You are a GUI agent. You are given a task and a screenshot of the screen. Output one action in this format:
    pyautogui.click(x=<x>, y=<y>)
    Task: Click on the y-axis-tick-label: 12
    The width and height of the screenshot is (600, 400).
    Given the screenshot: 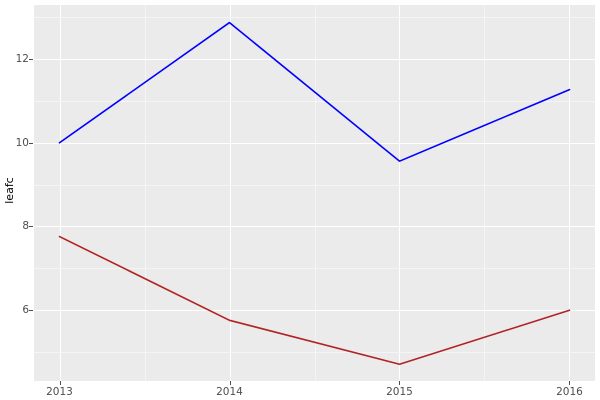 What is the action you would take?
    pyautogui.click(x=22, y=59)
    